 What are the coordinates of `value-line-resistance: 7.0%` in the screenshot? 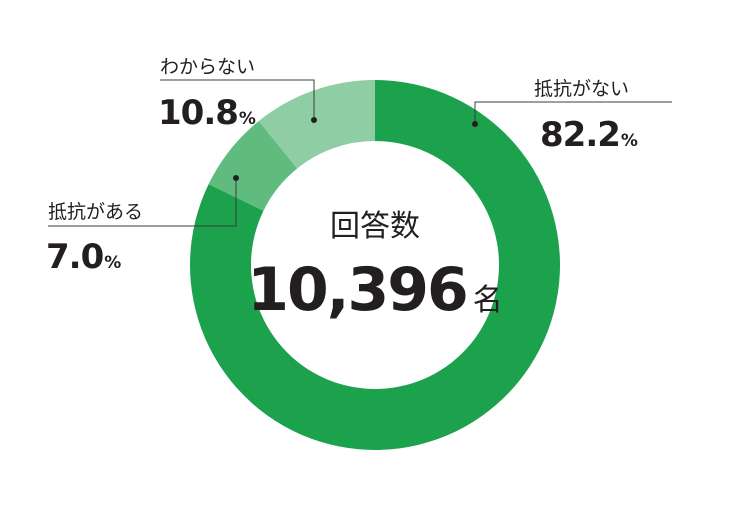 It's located at (83, 257).